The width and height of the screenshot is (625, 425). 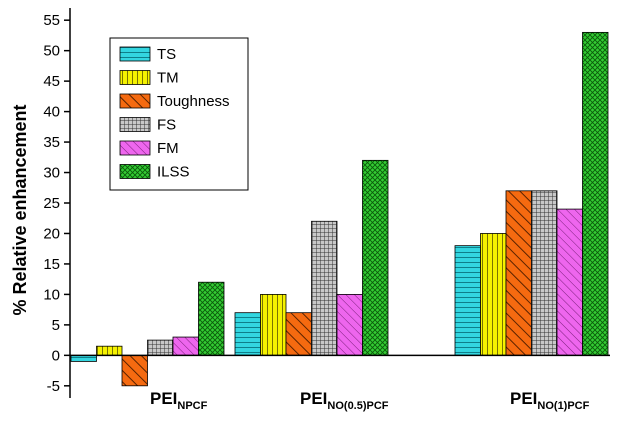 What do you see at coordinates (344, 400) in the screenshot?
I see `category-label: PEINO(0.5)PCF` at bounding box center [344, 400].